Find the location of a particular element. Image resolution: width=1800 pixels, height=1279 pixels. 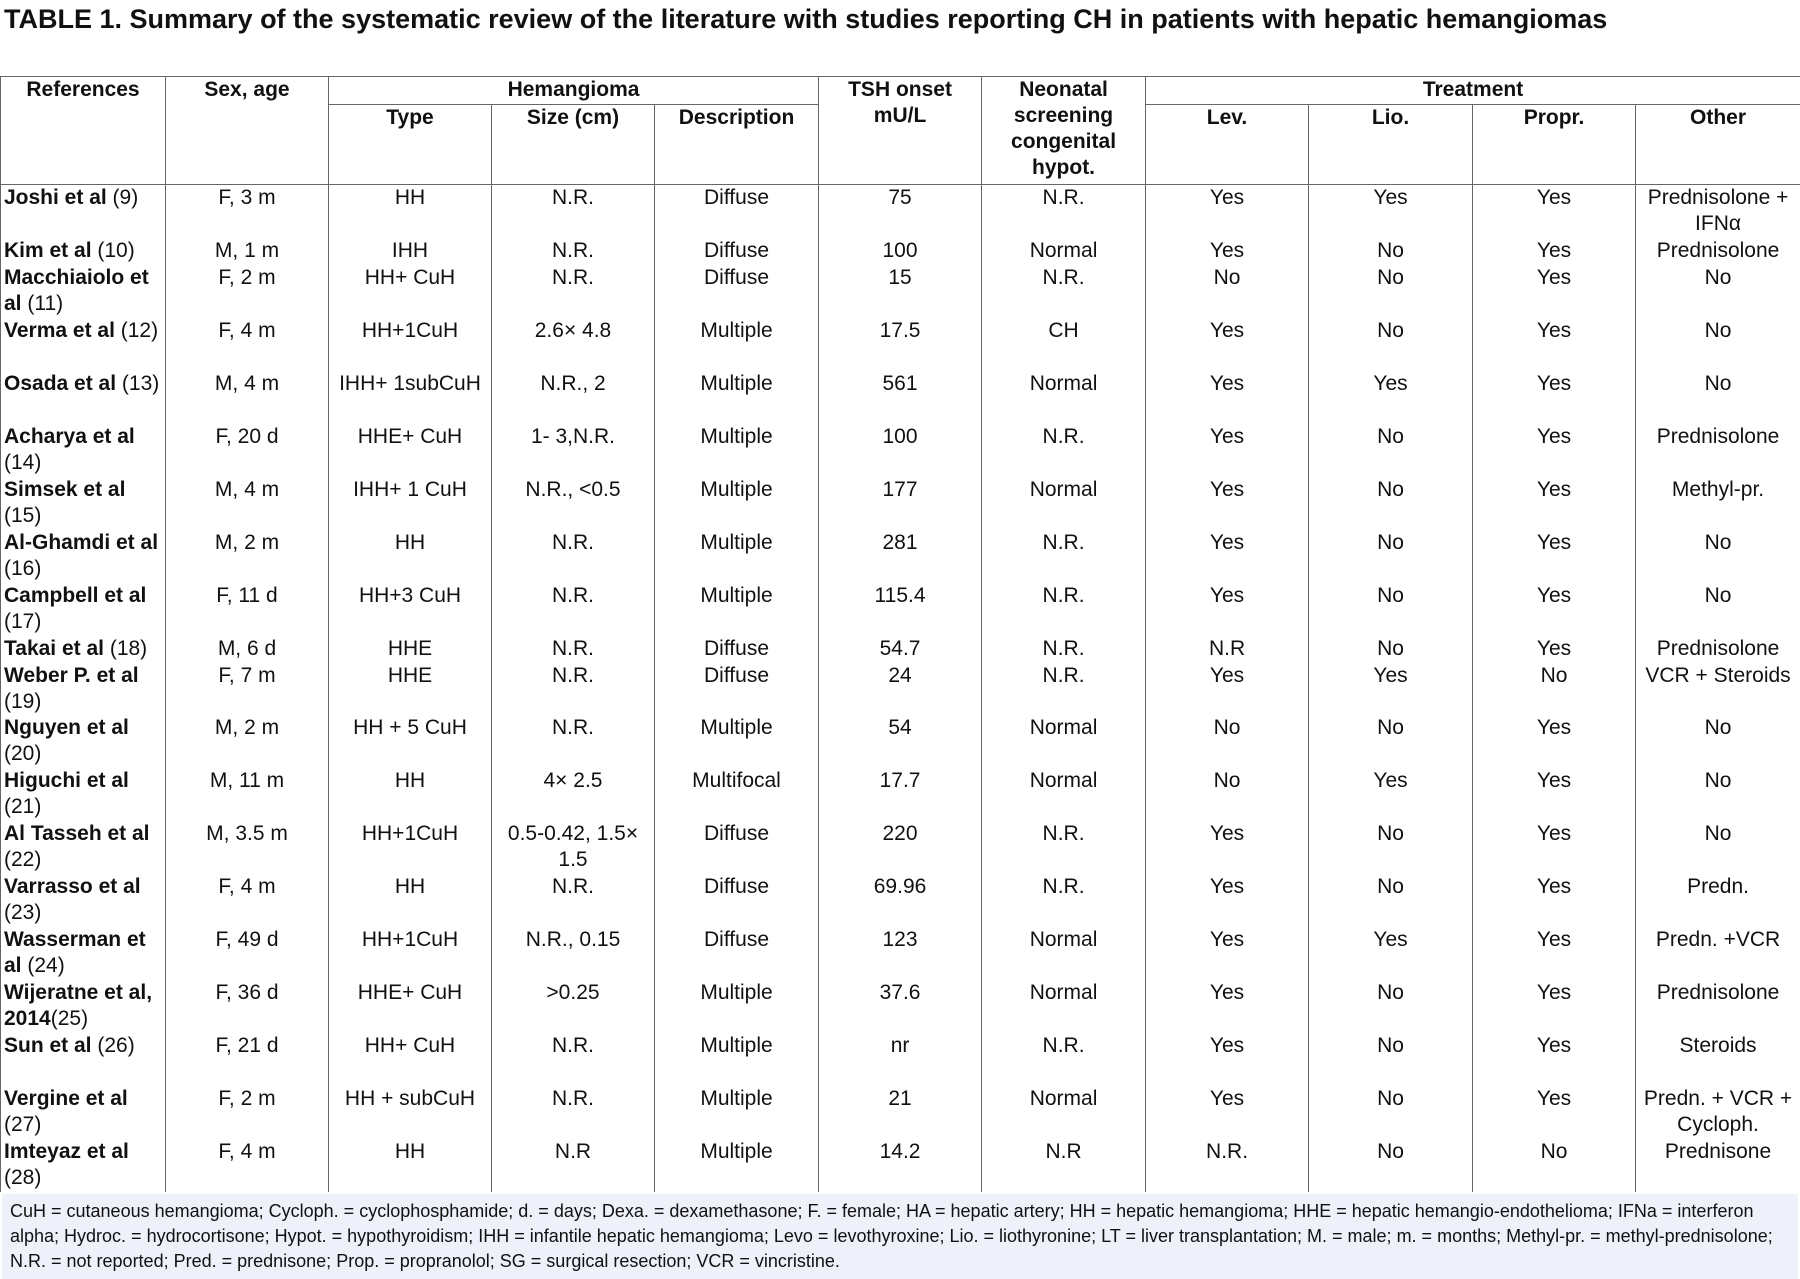

data-cell: VCR + Steroids is located at coordinates (1718, 689).